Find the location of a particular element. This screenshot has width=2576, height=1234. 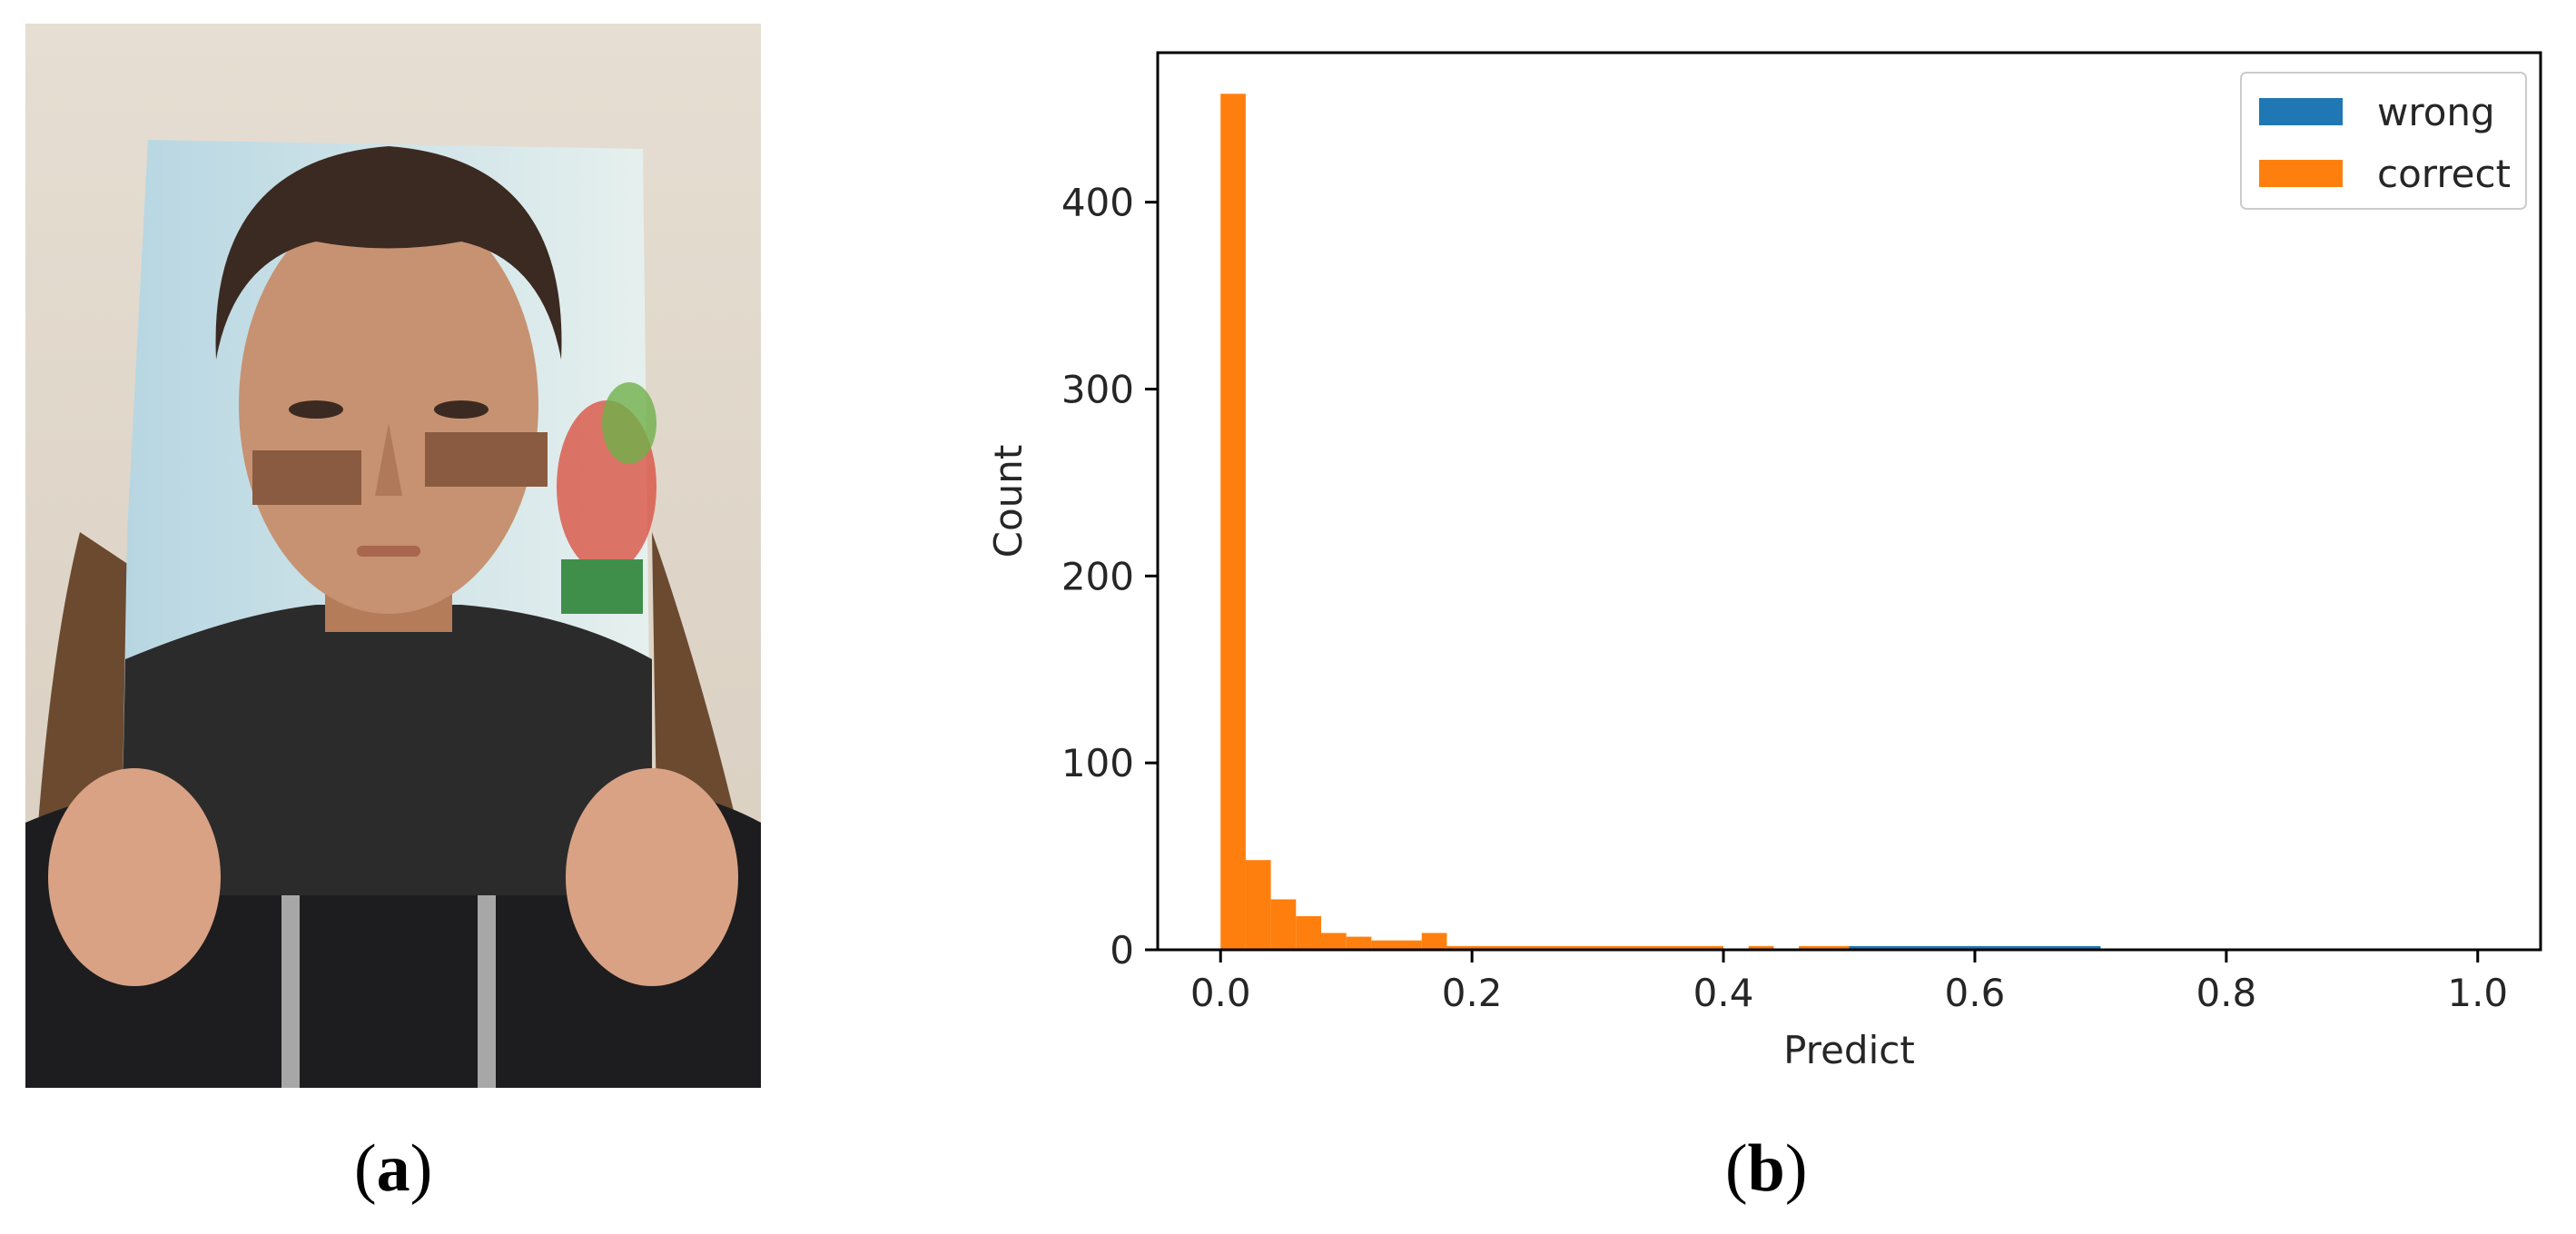

legend-swatch-correct is located at coordinates (2301, 173).